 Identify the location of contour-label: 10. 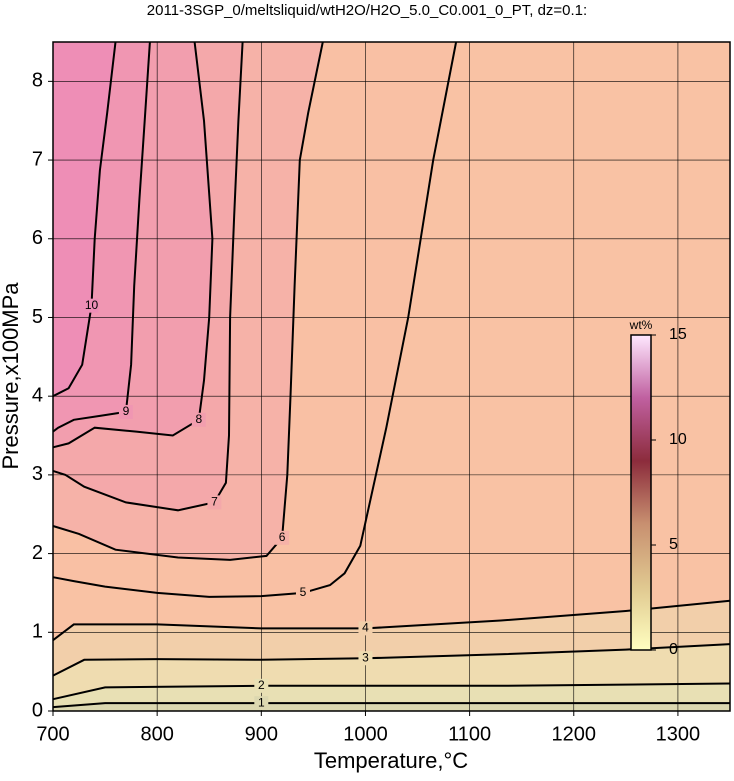
(92, 305).